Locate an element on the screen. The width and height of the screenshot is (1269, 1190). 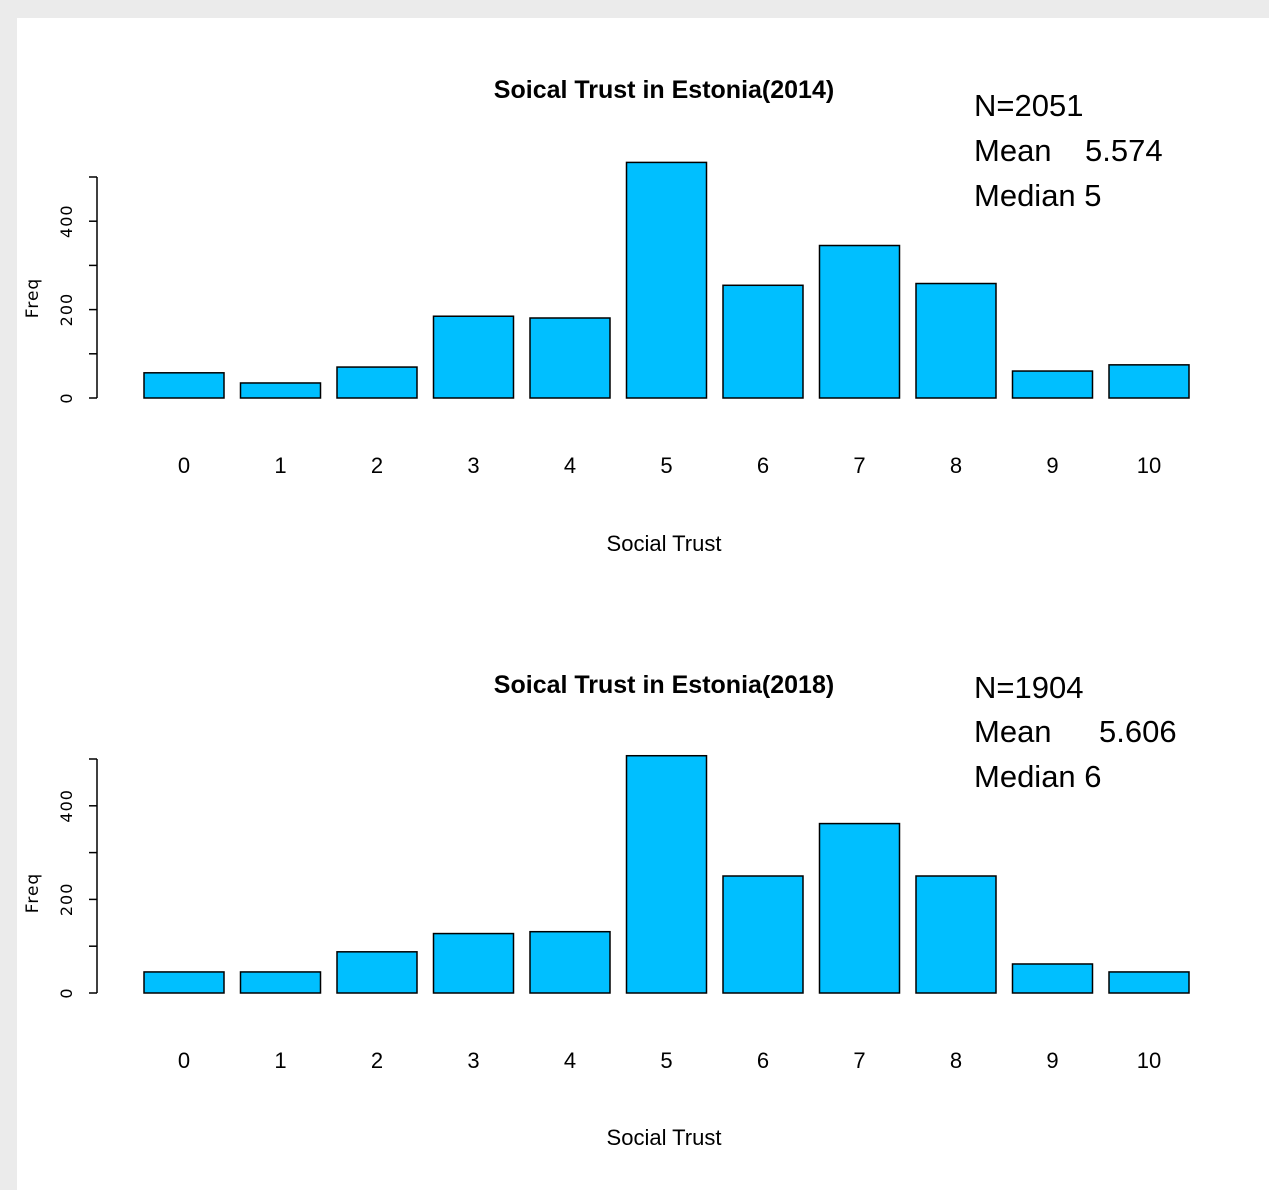
stats-mean-value: 5.574 is located at coordinates (1124, 150).